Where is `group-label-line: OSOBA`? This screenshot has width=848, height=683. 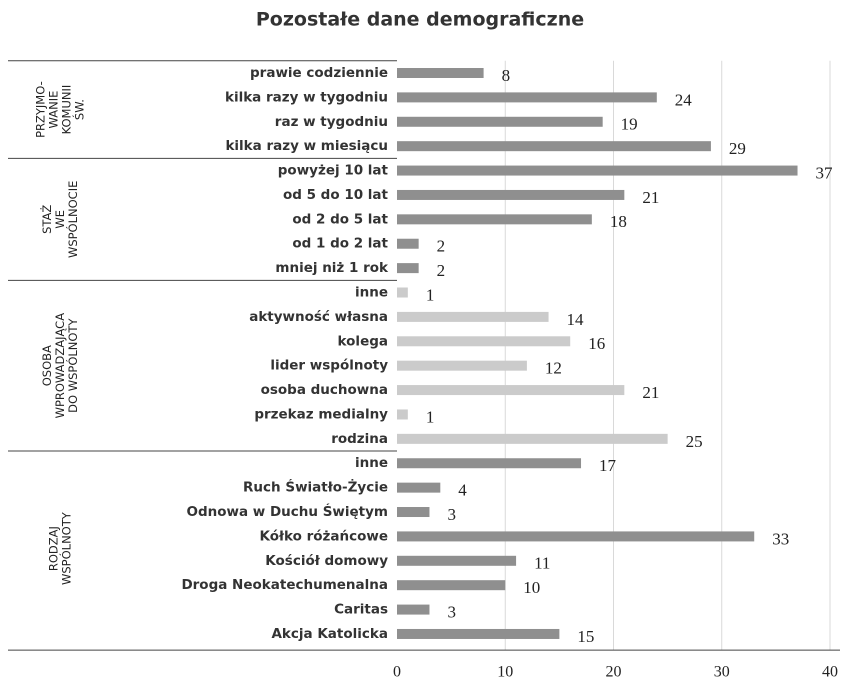 group-label-line: OSOBA is located at coordinates (47, 365).